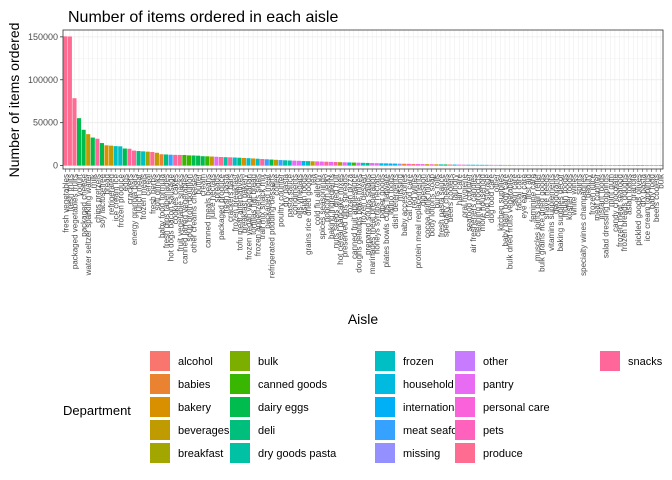 This screenshot has height=480, width=672. Describe the element at coordinates (45, 101) in the screenshot. I see `y-axis-ticks: 0 50000 100000 150000` at that location.